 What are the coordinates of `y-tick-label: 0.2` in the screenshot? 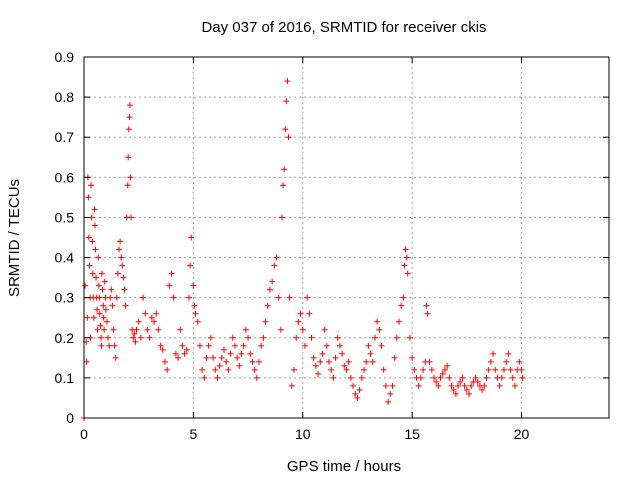 It's located at (65, 338).